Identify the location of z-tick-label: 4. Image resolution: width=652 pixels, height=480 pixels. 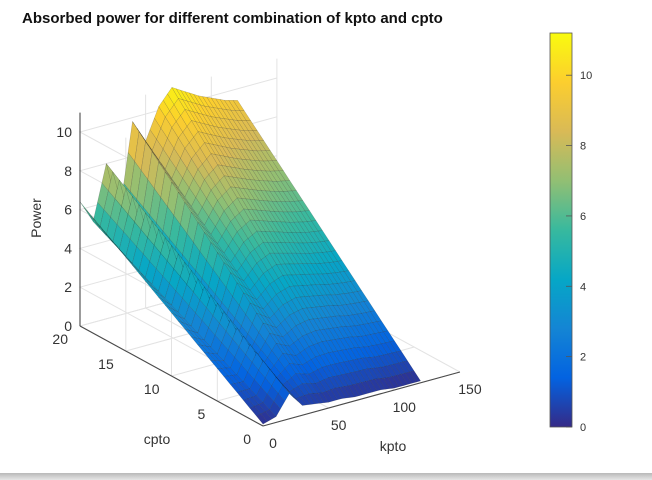
(68, 248).